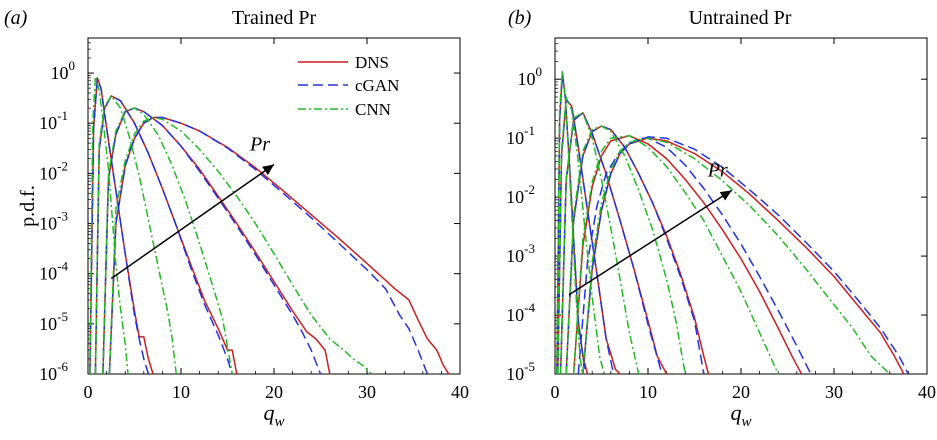 The width and height of the screenshot is (937, 440). What do you see at coordinates (373, 109) in the screenshot?
I see `legend-label-cnn: CNN` at bounding box center [373, 109].